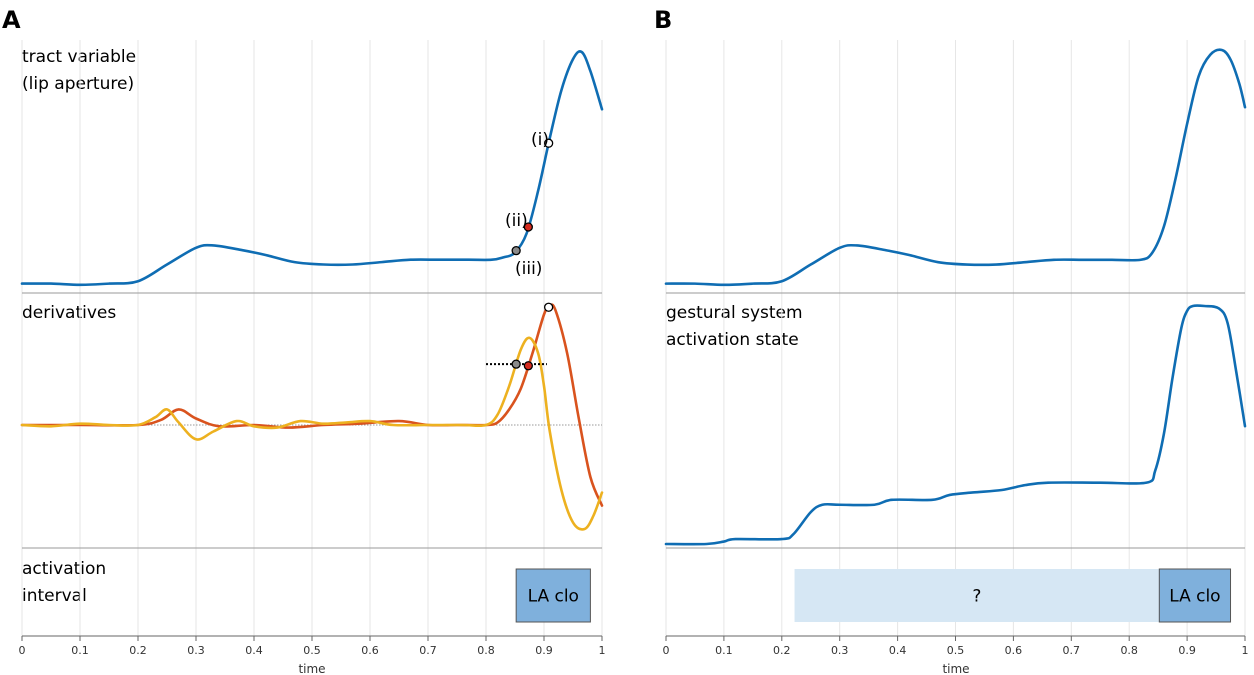  I want to click on panel-a-letter: A, so click(11, 20).